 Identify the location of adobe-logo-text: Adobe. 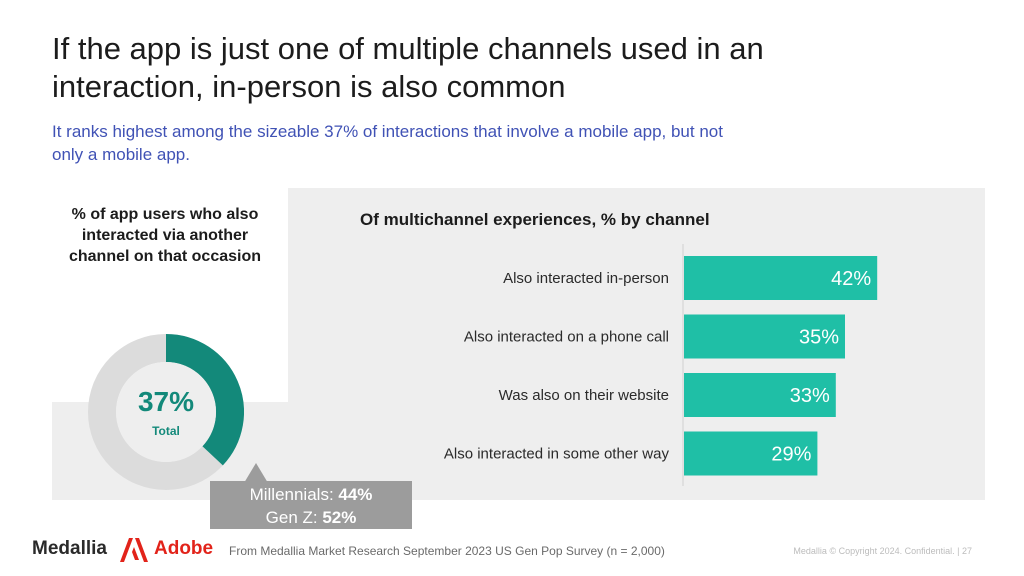
(184, 548).